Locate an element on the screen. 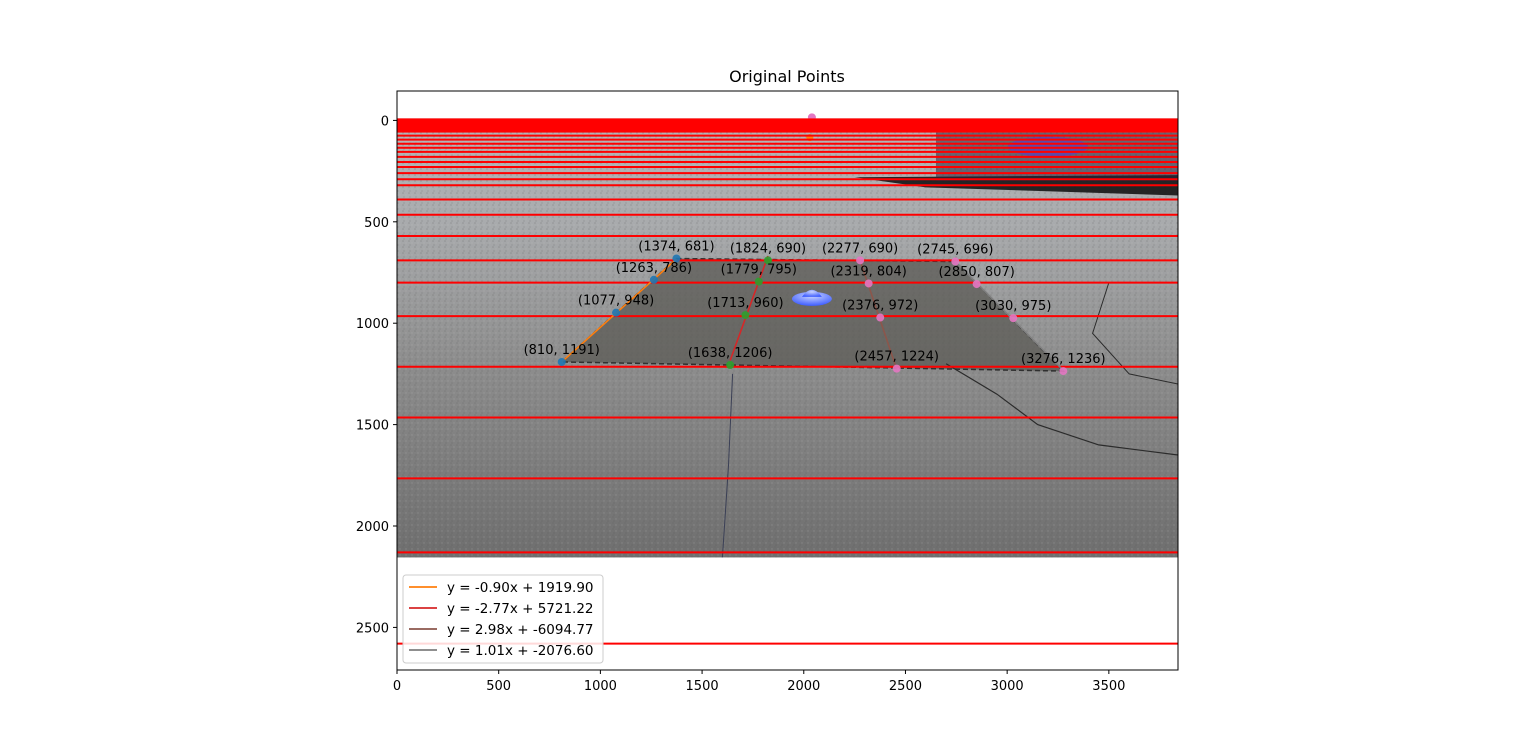  legend-entry: y = 1.01x + -2076.60 is located at coordinates (520, 651).